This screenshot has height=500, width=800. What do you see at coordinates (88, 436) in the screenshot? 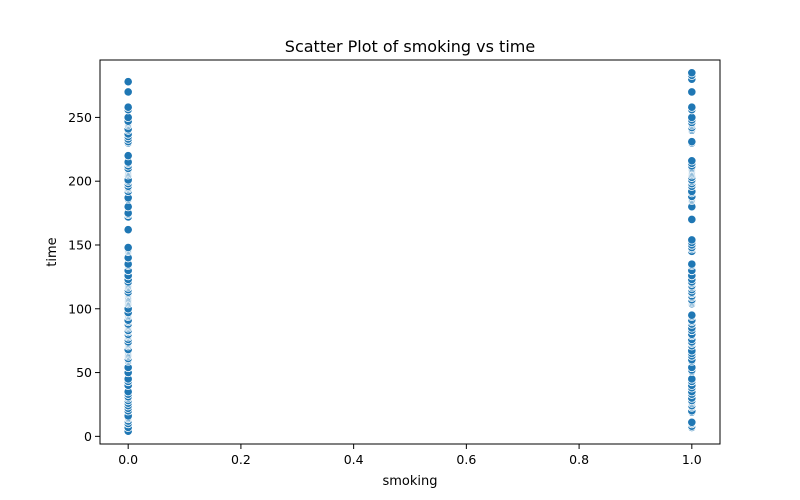
I see `y-tick-label: 0` at bounding box center [88, 436].